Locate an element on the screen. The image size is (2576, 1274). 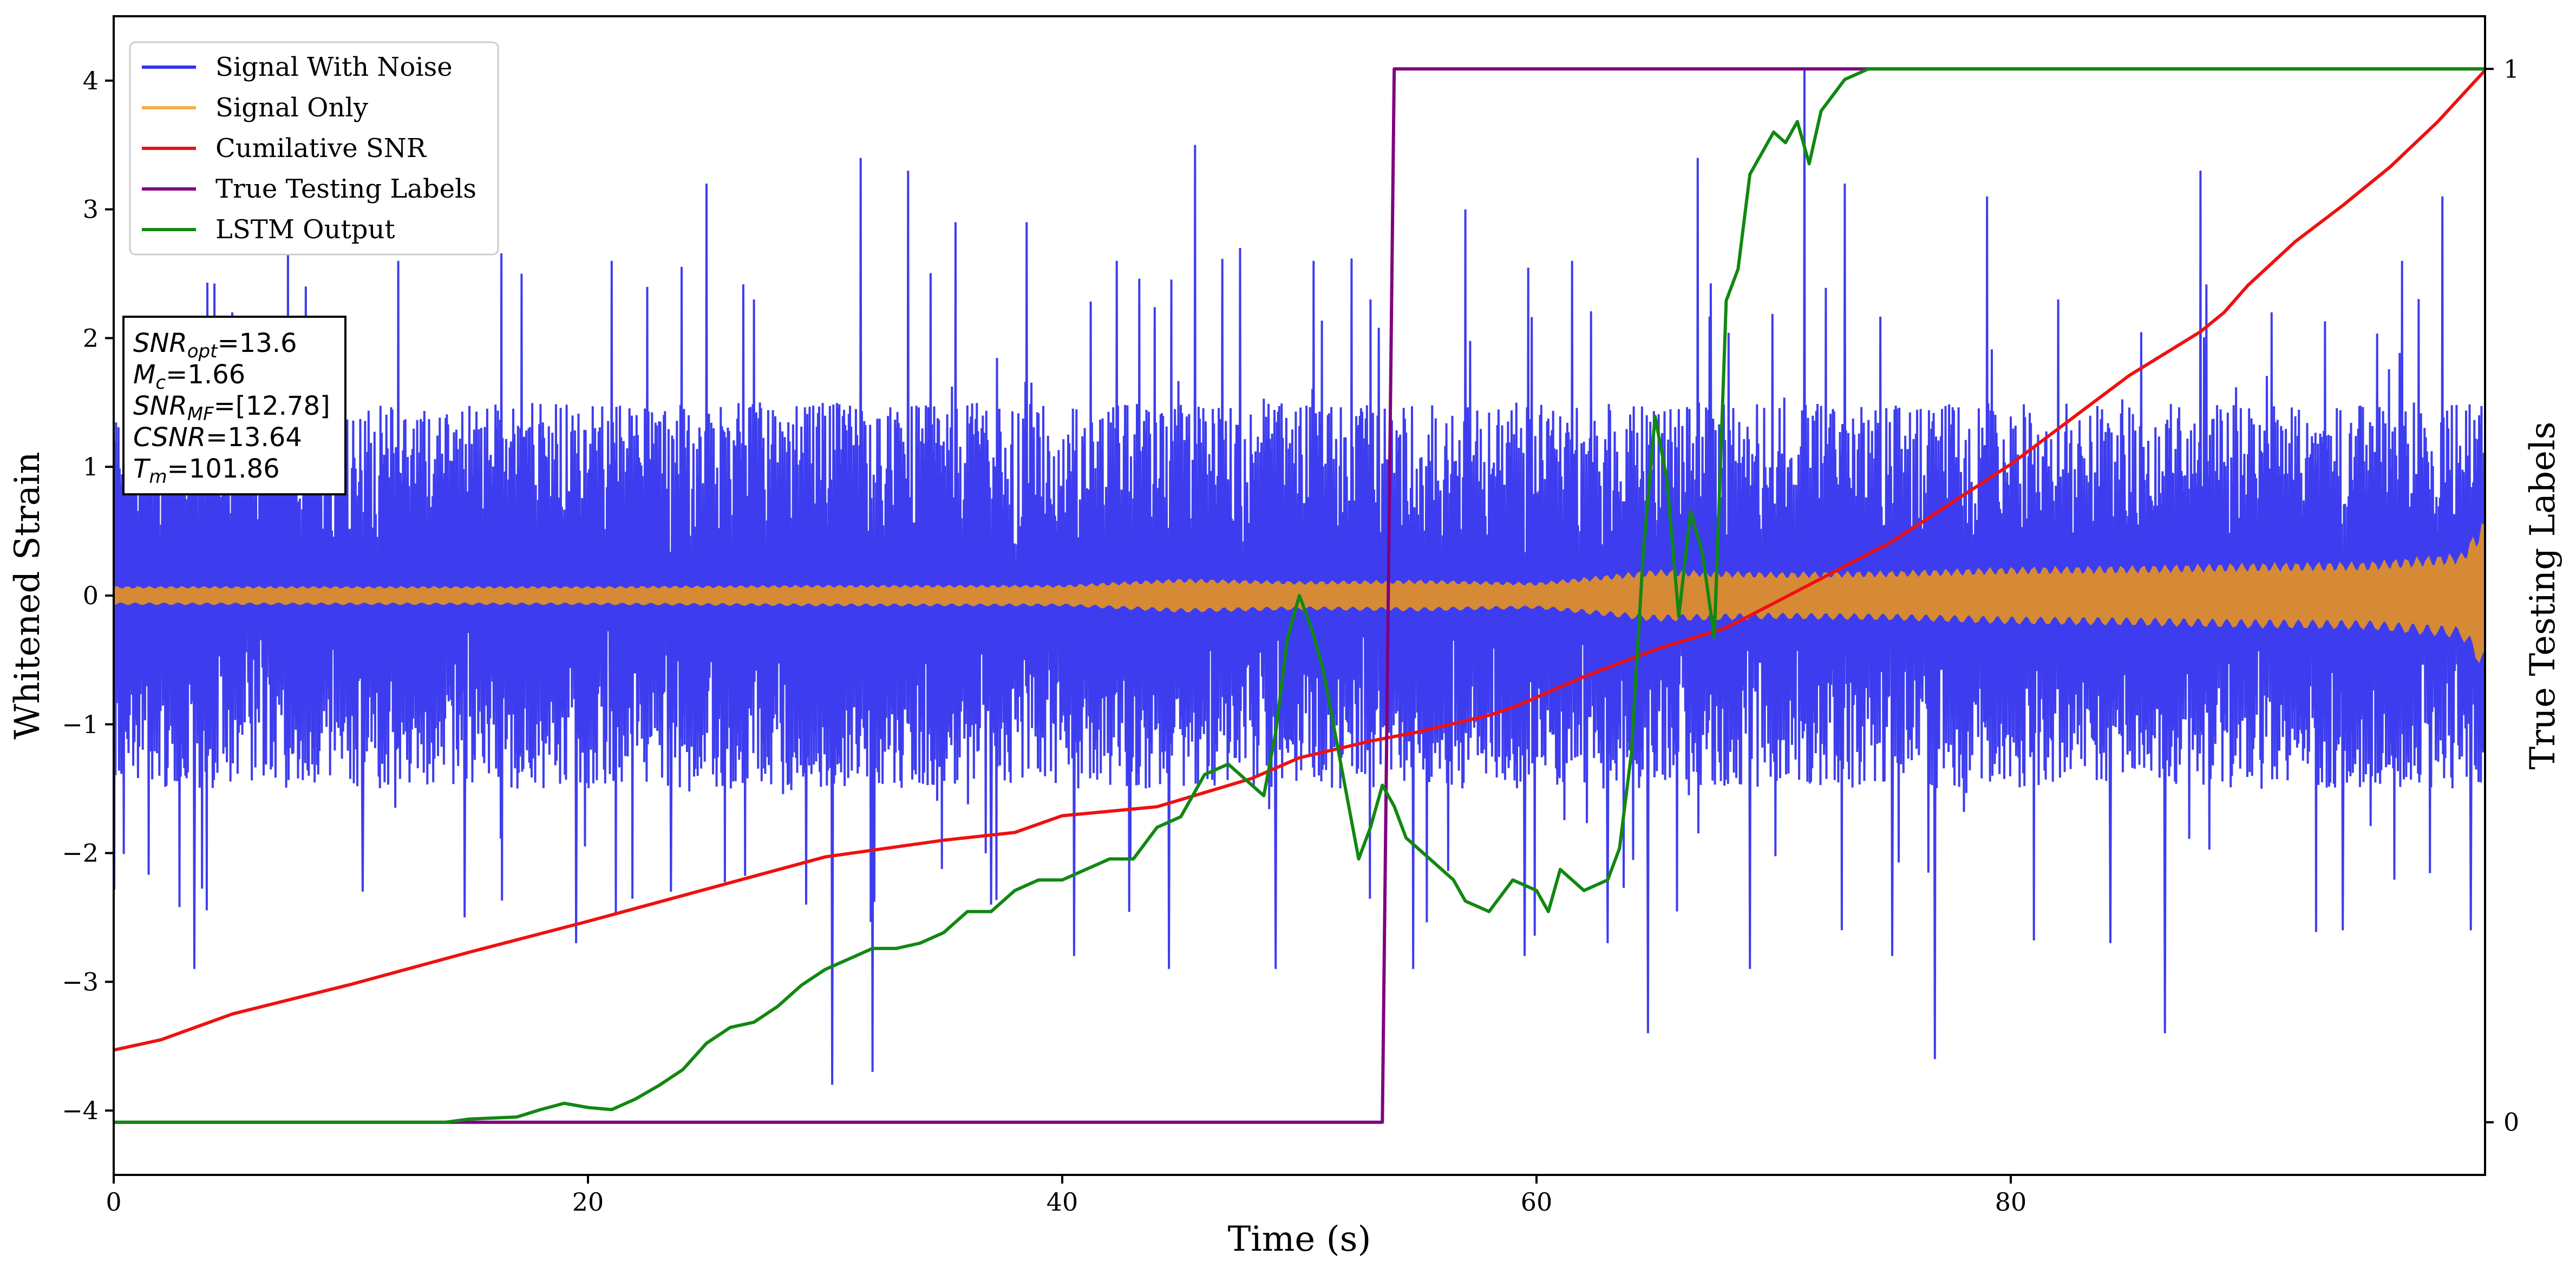
info-line: Mc=1.66 is located at coordinates (189, 377).